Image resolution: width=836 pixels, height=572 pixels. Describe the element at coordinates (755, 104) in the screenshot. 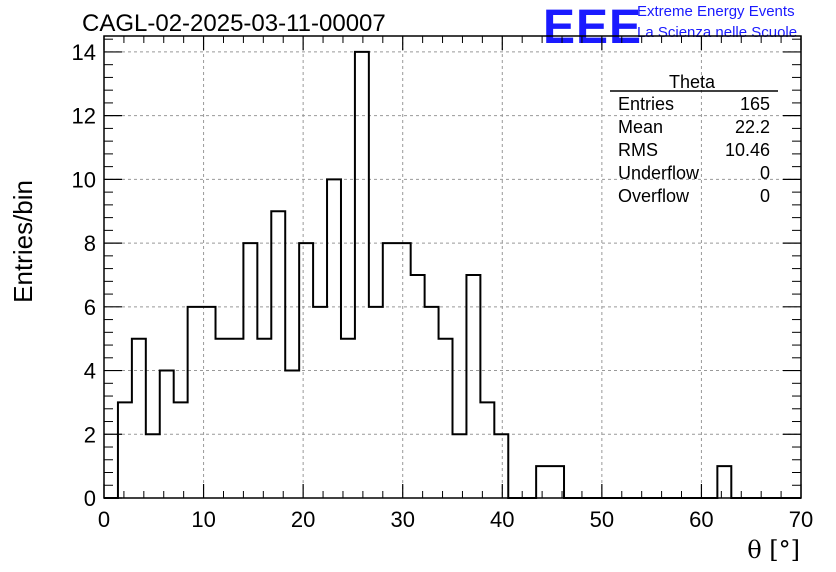

I see `stats-row-value: 165` at that location.